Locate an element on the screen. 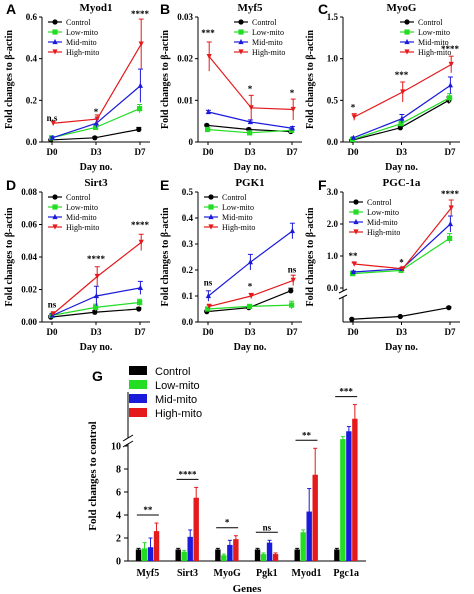 The height and width of the screenshot is (594, 474). panel-letter: D is located at coordinates (11, 185).